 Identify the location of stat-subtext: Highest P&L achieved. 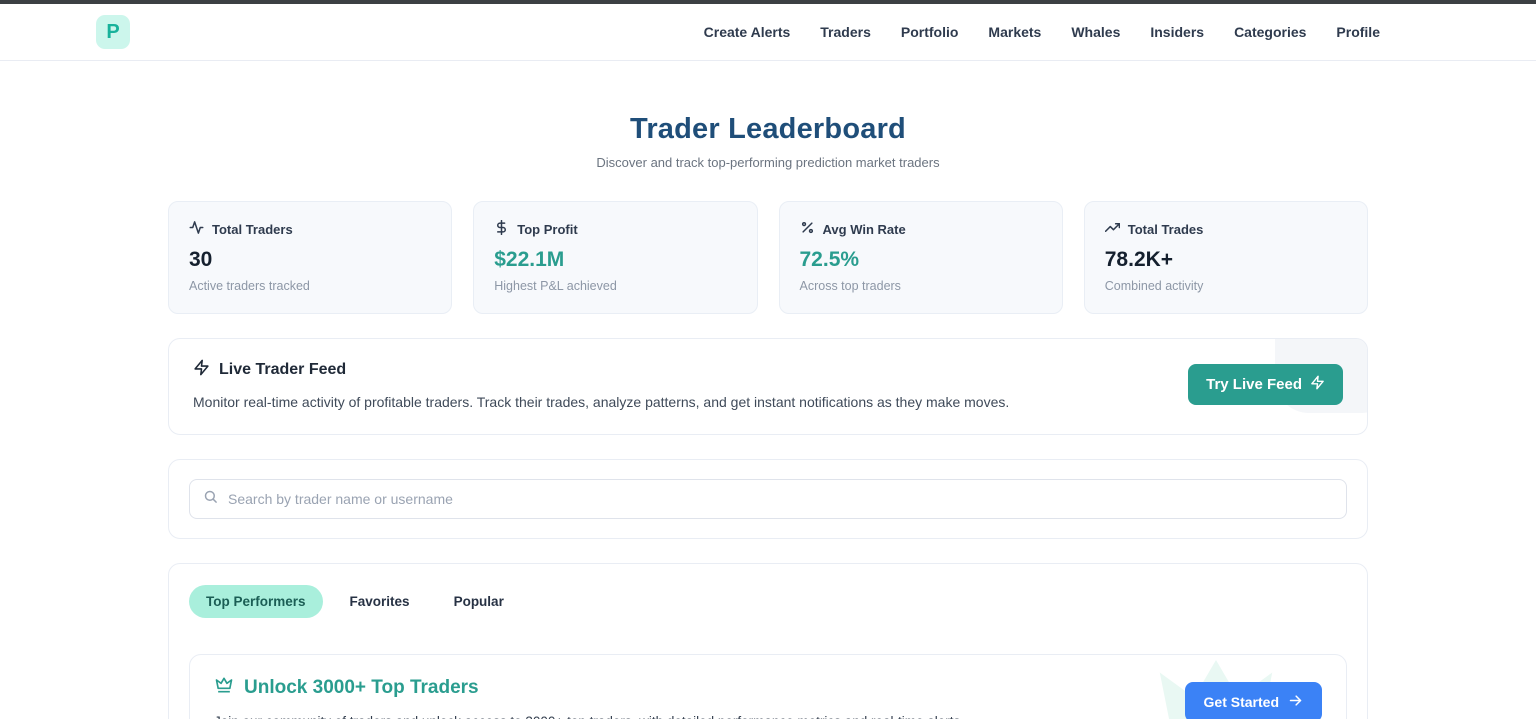
(555, 286).